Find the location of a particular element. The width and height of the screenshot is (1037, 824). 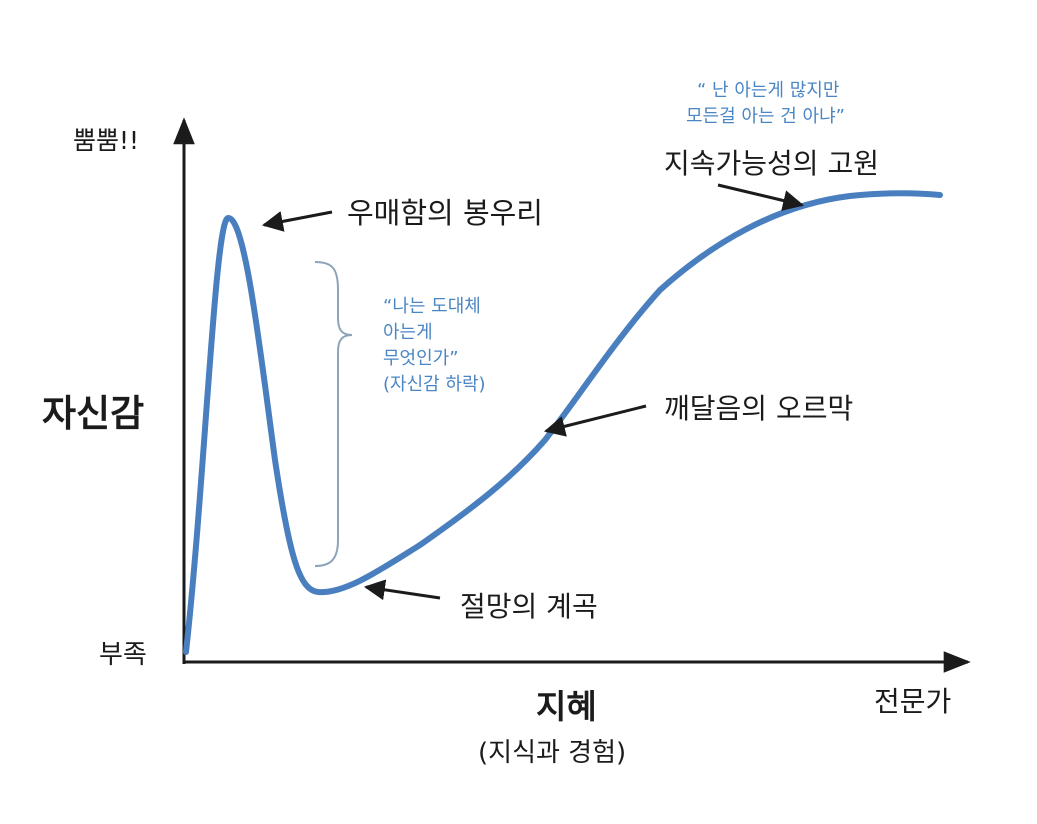

x-axis-right-label: 전문가 is located at coordinates (913, 701).